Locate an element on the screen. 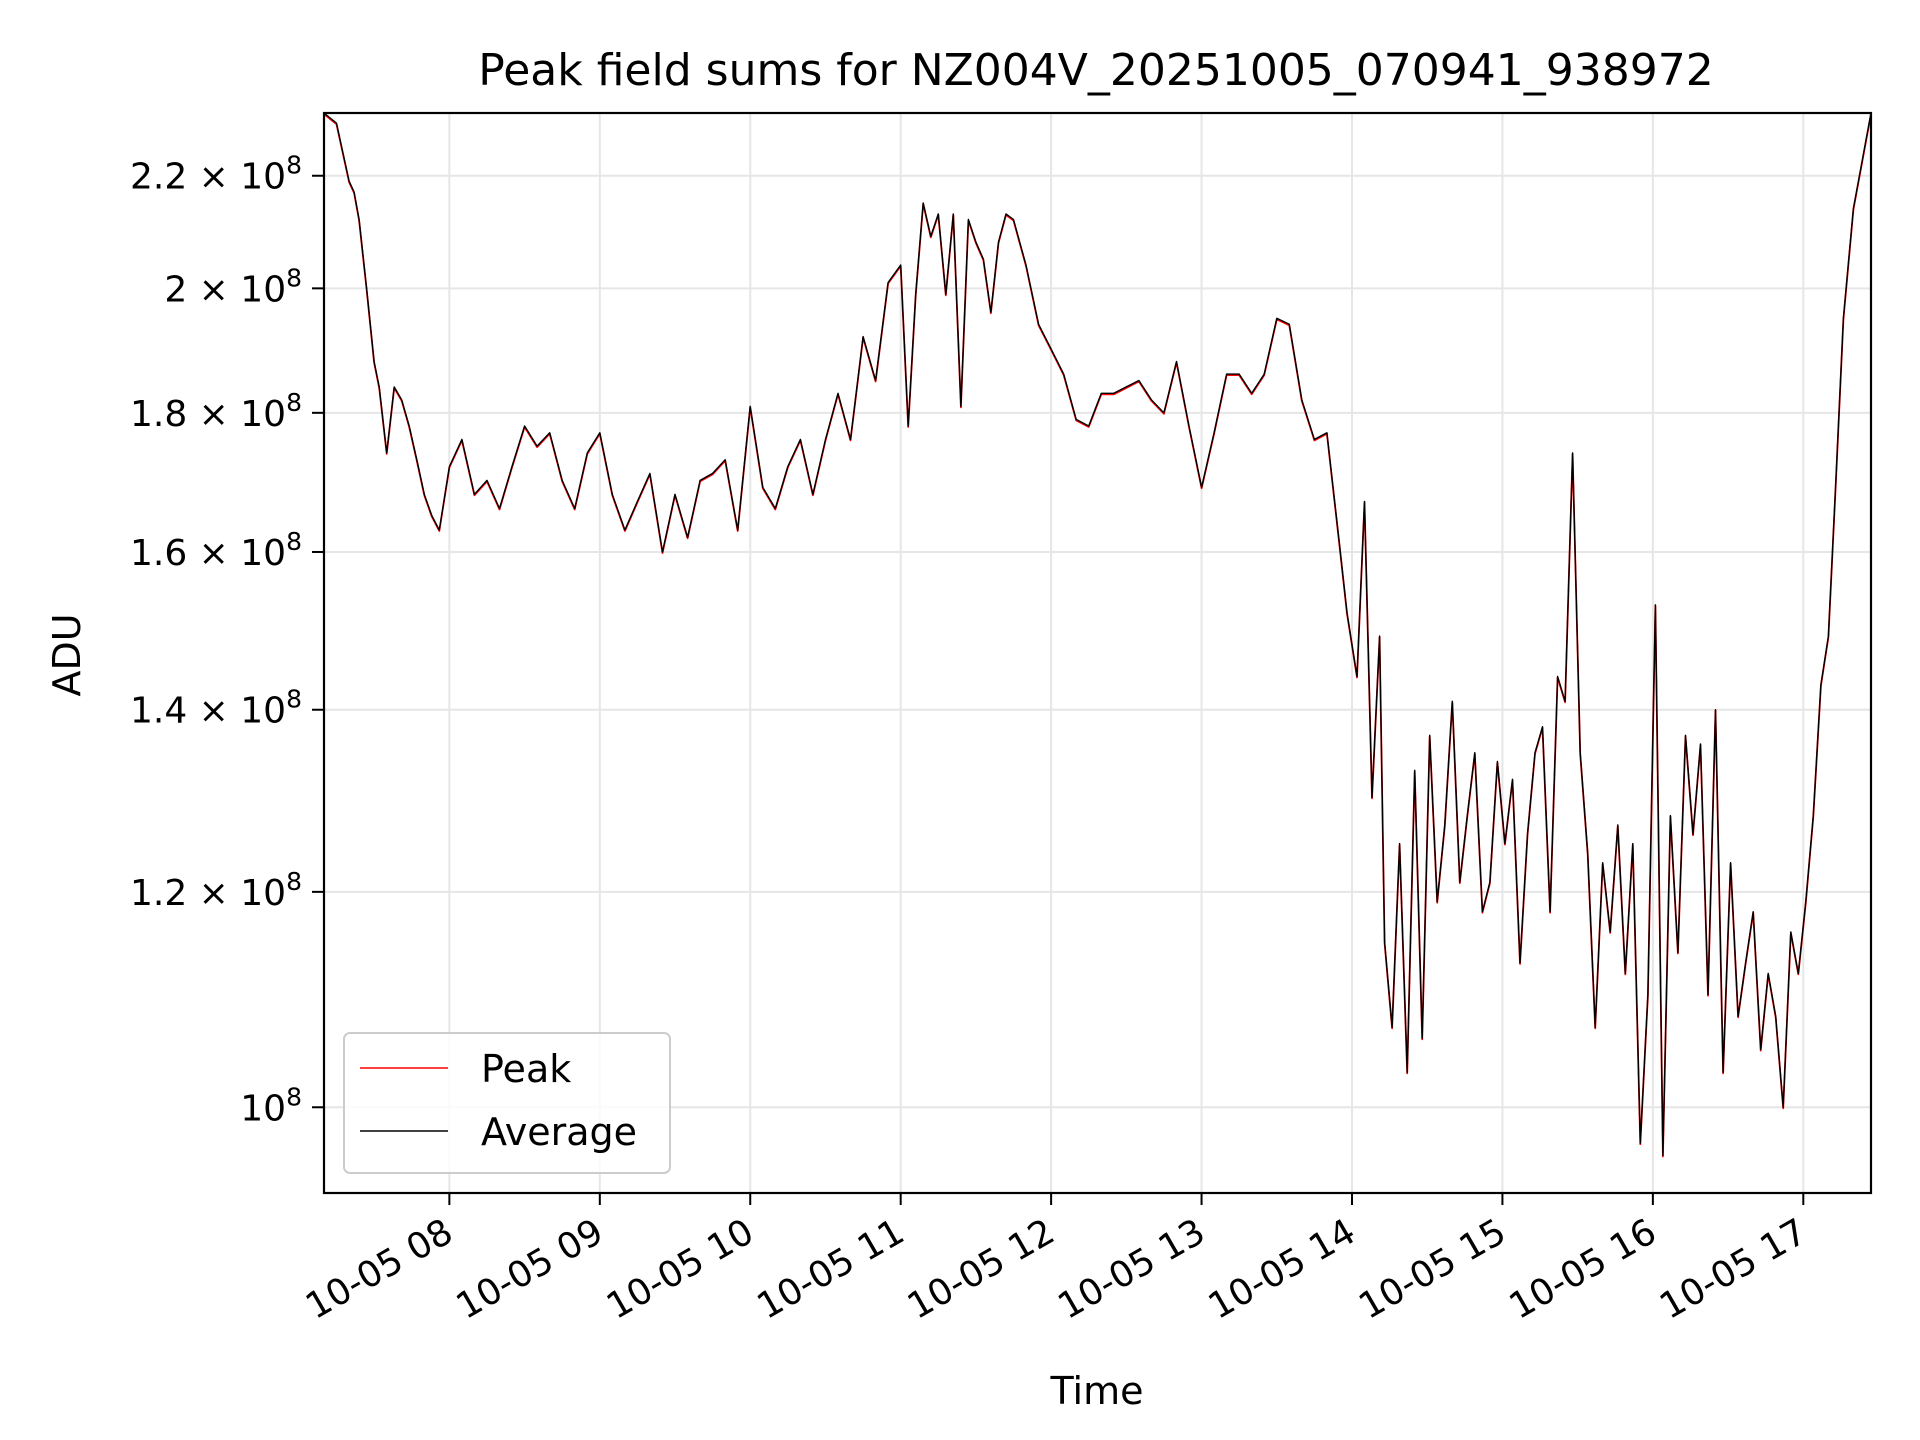  y-tick-label: 1.8 × 108 is located at coordinates (216, 411).